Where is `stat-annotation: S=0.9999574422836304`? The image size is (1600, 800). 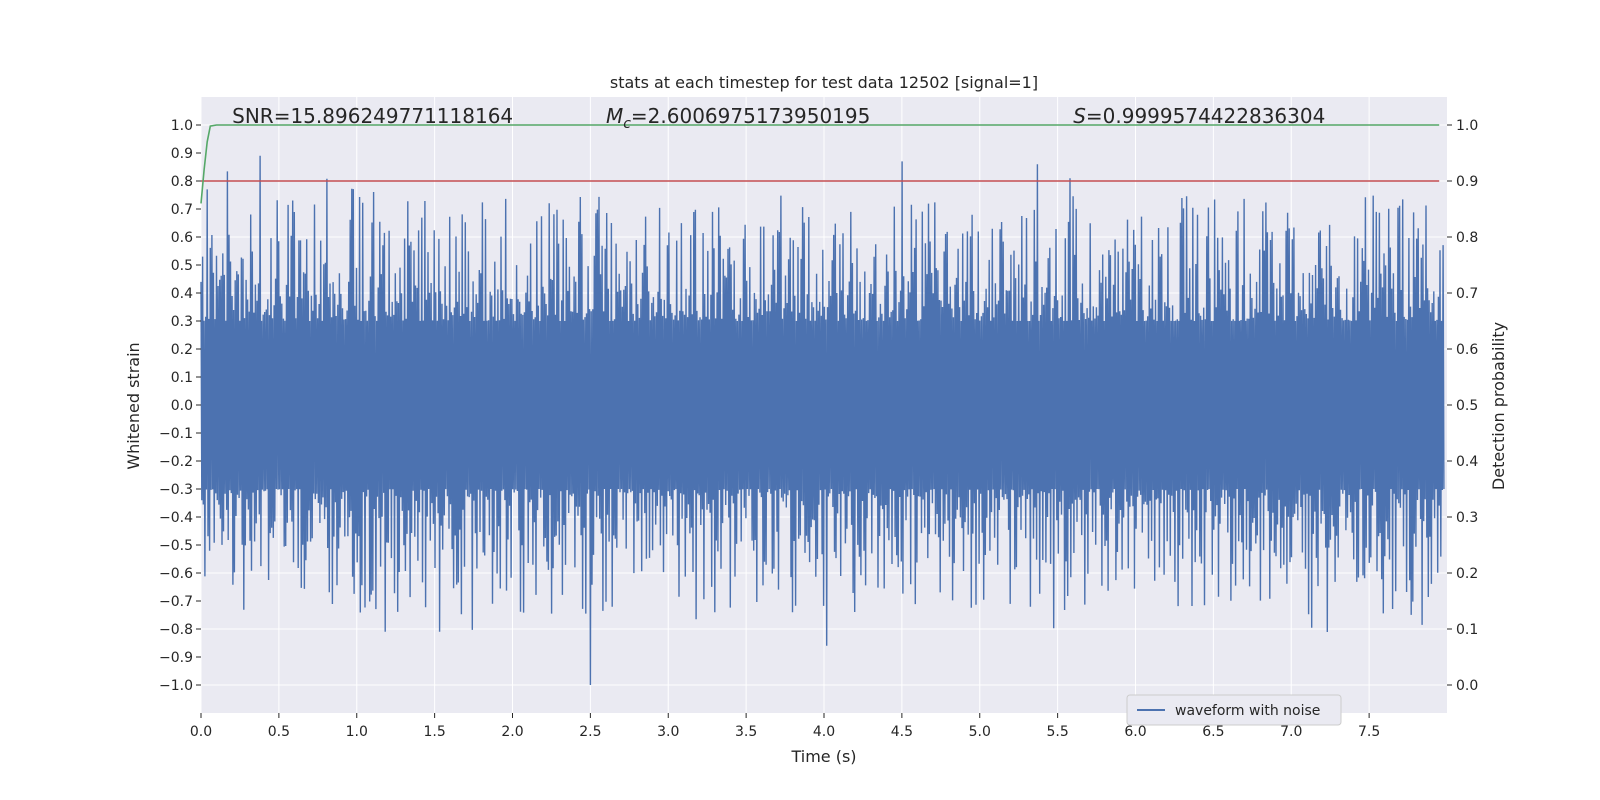 stat-annotation: S=0.9999574422836304 is located at coordinates (1199, 116).